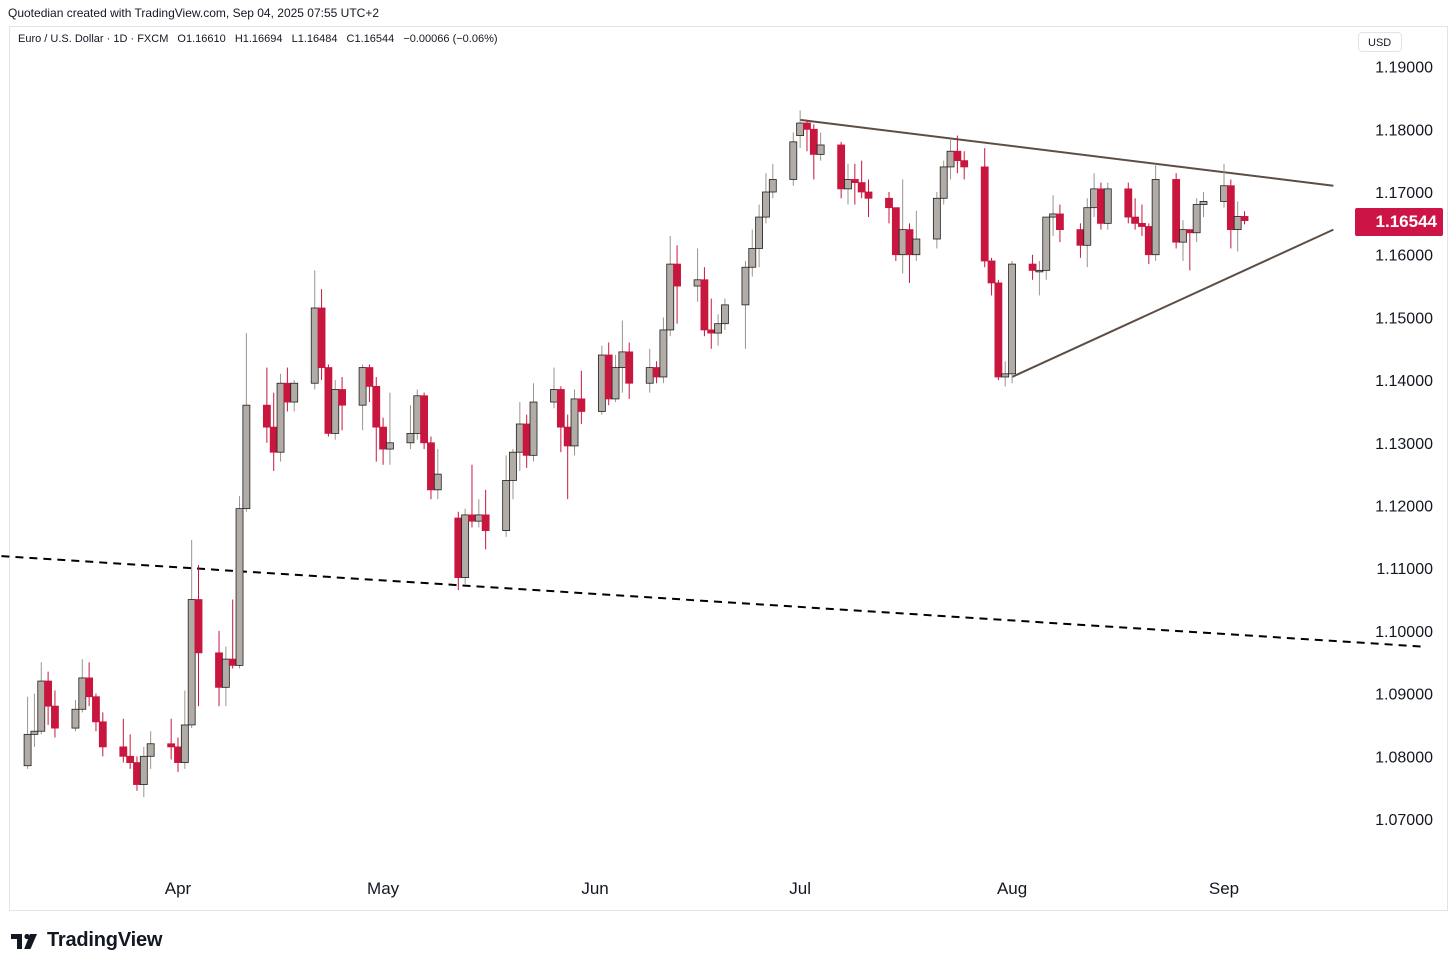 The image size is (1456, 969). What do you see at coordinates (93, 39) in the screenshot?
I see `symbol-name: Euro / U.S. Dollar · 1D · FXCM` at bounding box center [93, 39].